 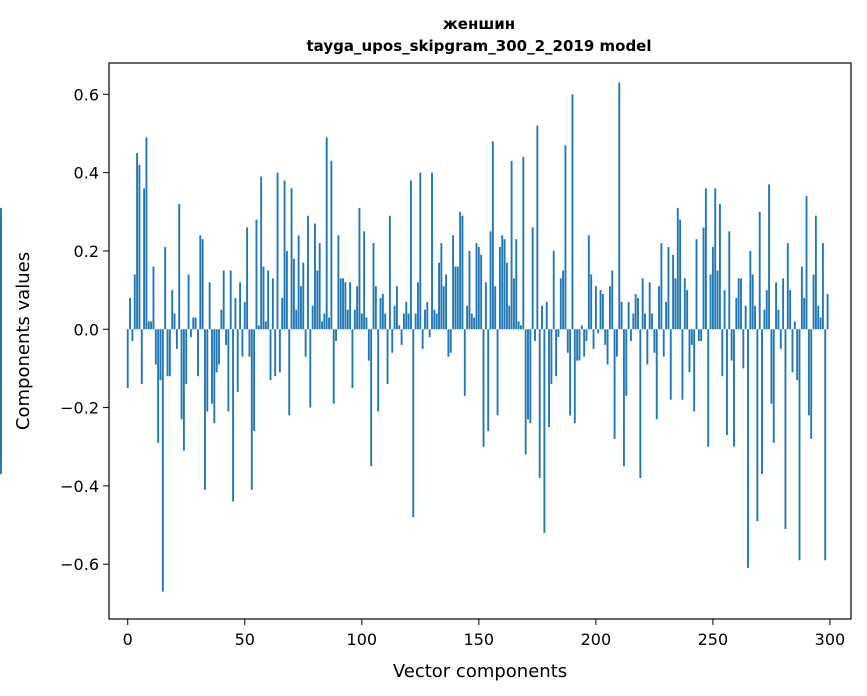 What do you see at coordinates (86, 329) in the screenshot?
I see `y-tick-label: 0.0` at bounding box center [86, 329].